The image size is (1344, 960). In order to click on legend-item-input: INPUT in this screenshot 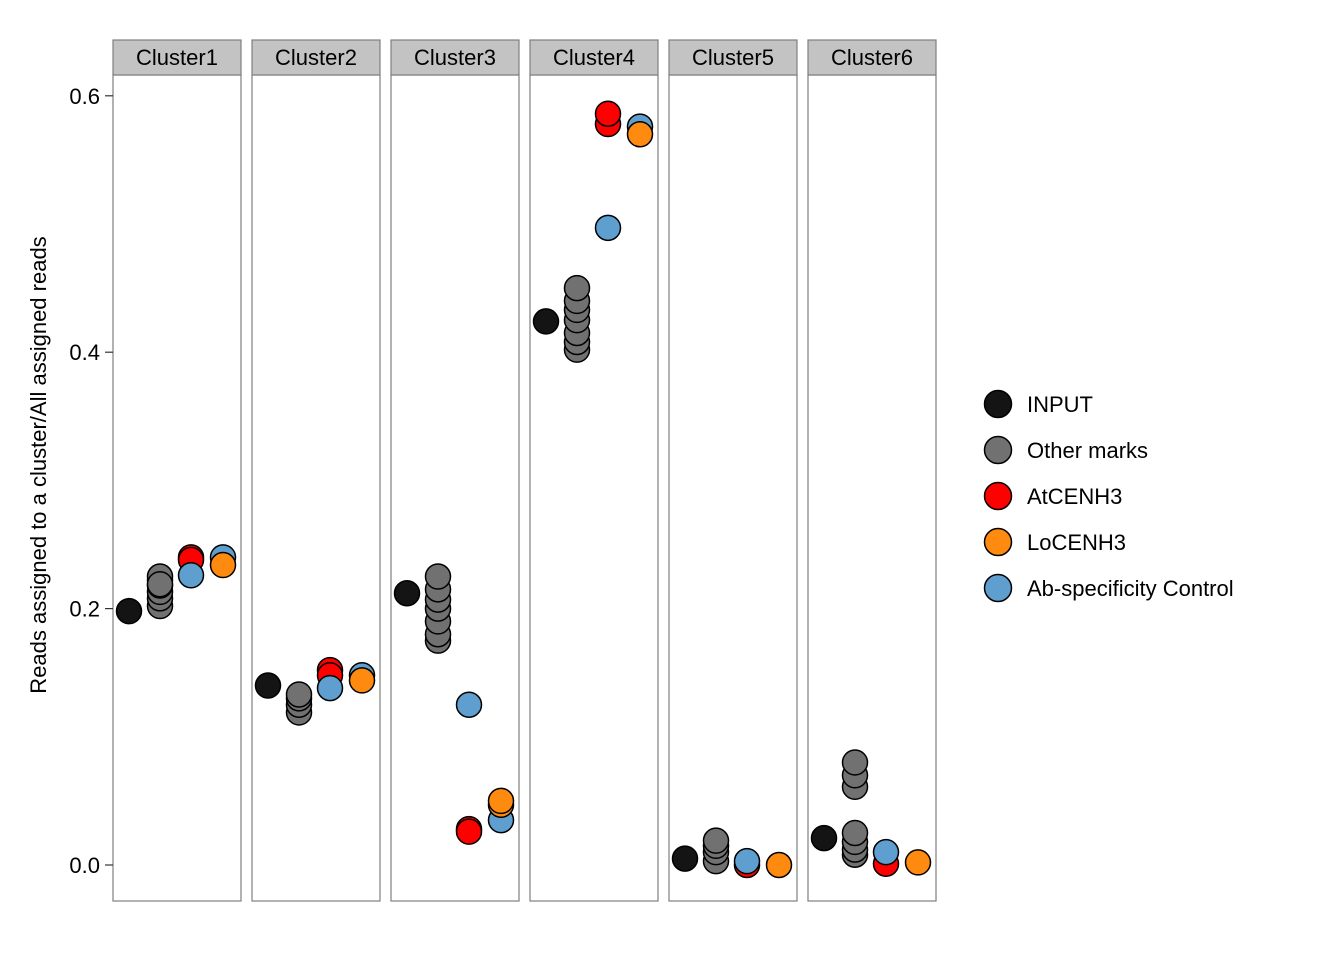, I will do `click(1038, 404)`.